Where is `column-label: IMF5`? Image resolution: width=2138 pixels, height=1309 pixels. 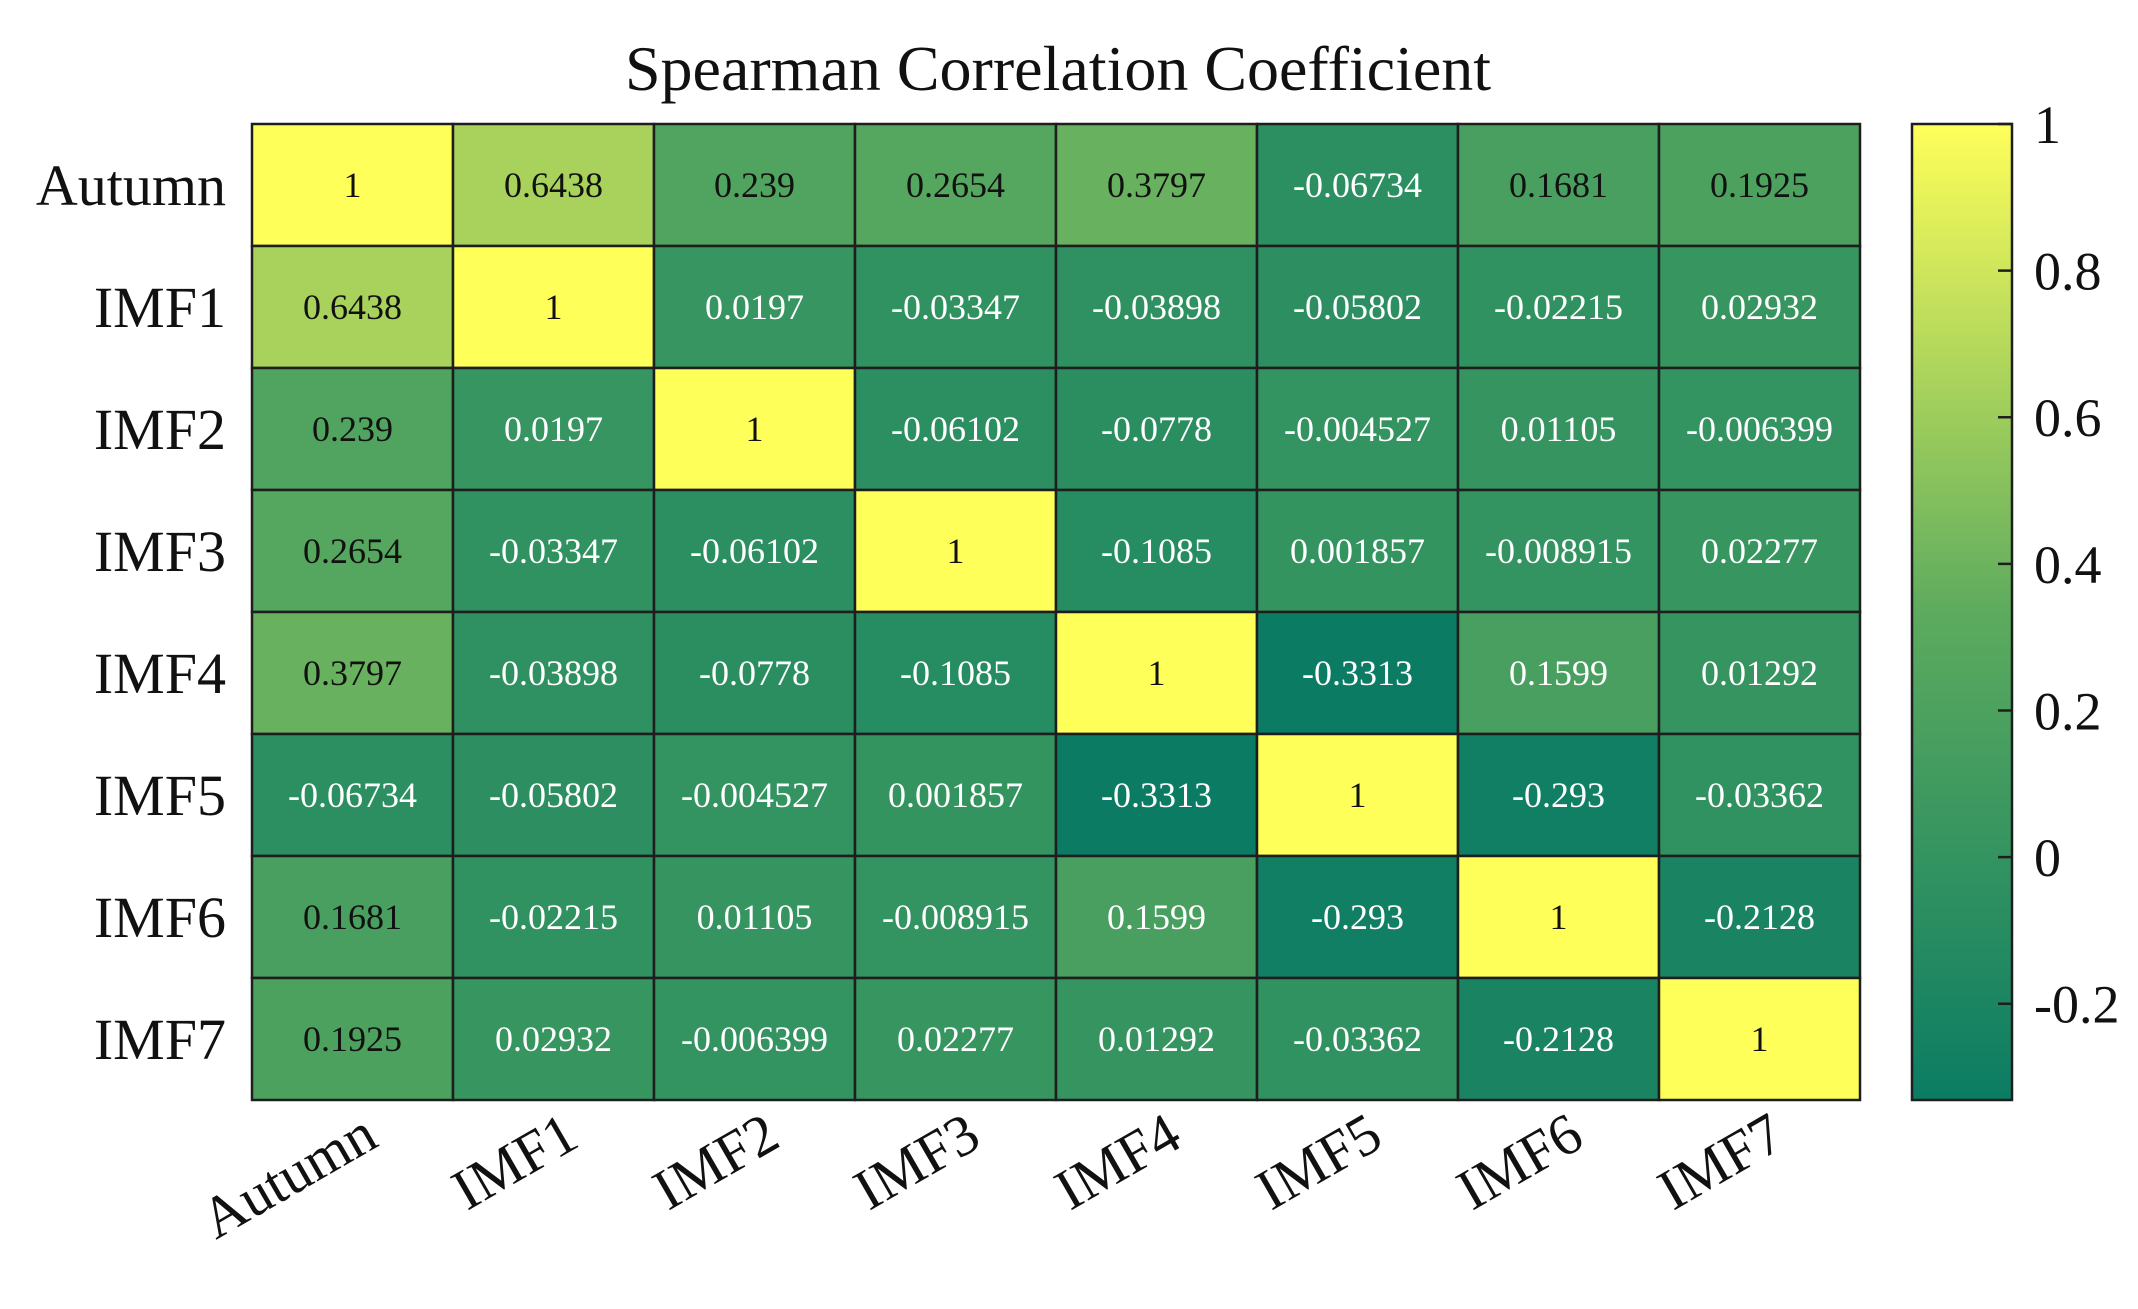
column-label: IMF5 is located at coordinates (1318, 1161).